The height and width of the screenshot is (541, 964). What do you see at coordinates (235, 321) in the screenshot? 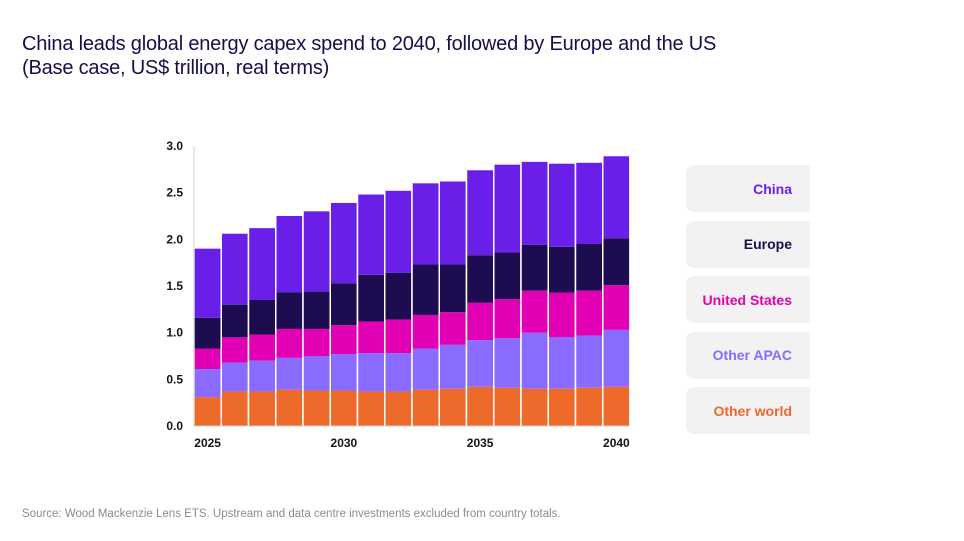
I see `bar-segment-europe-2026` at bounding box center [235, 321].